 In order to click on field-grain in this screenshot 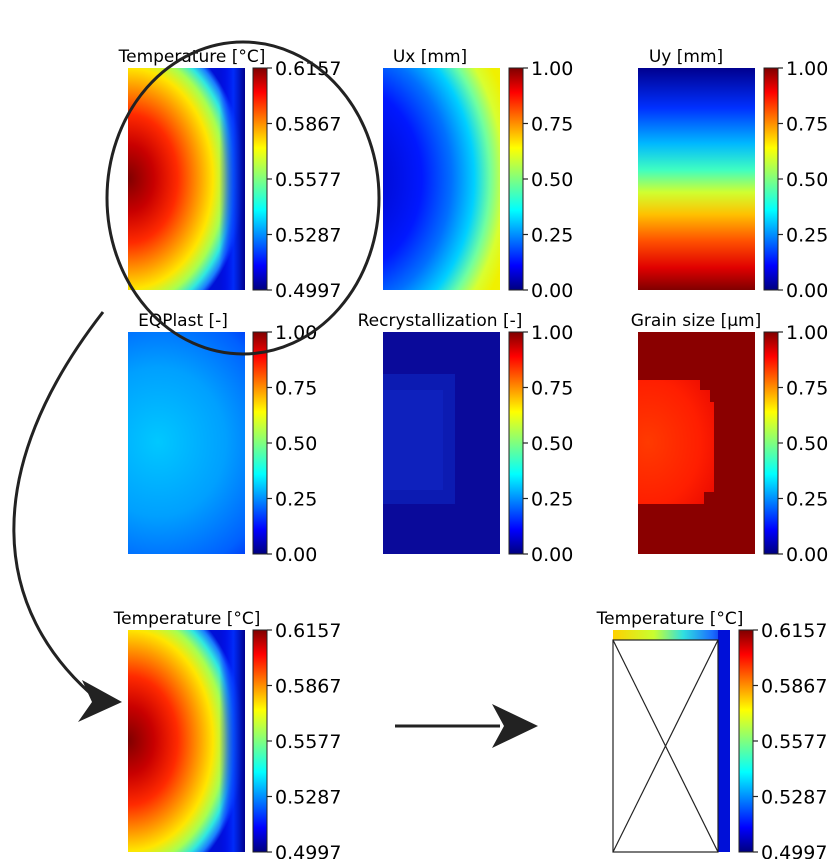, I will do `click(696, 443)`.